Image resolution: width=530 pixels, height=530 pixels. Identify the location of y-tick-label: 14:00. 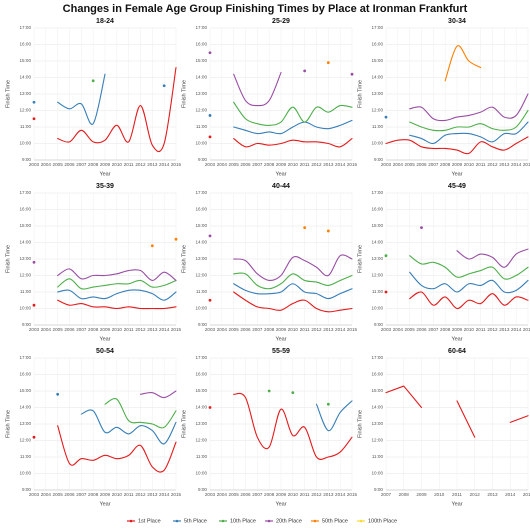
(26, 242).